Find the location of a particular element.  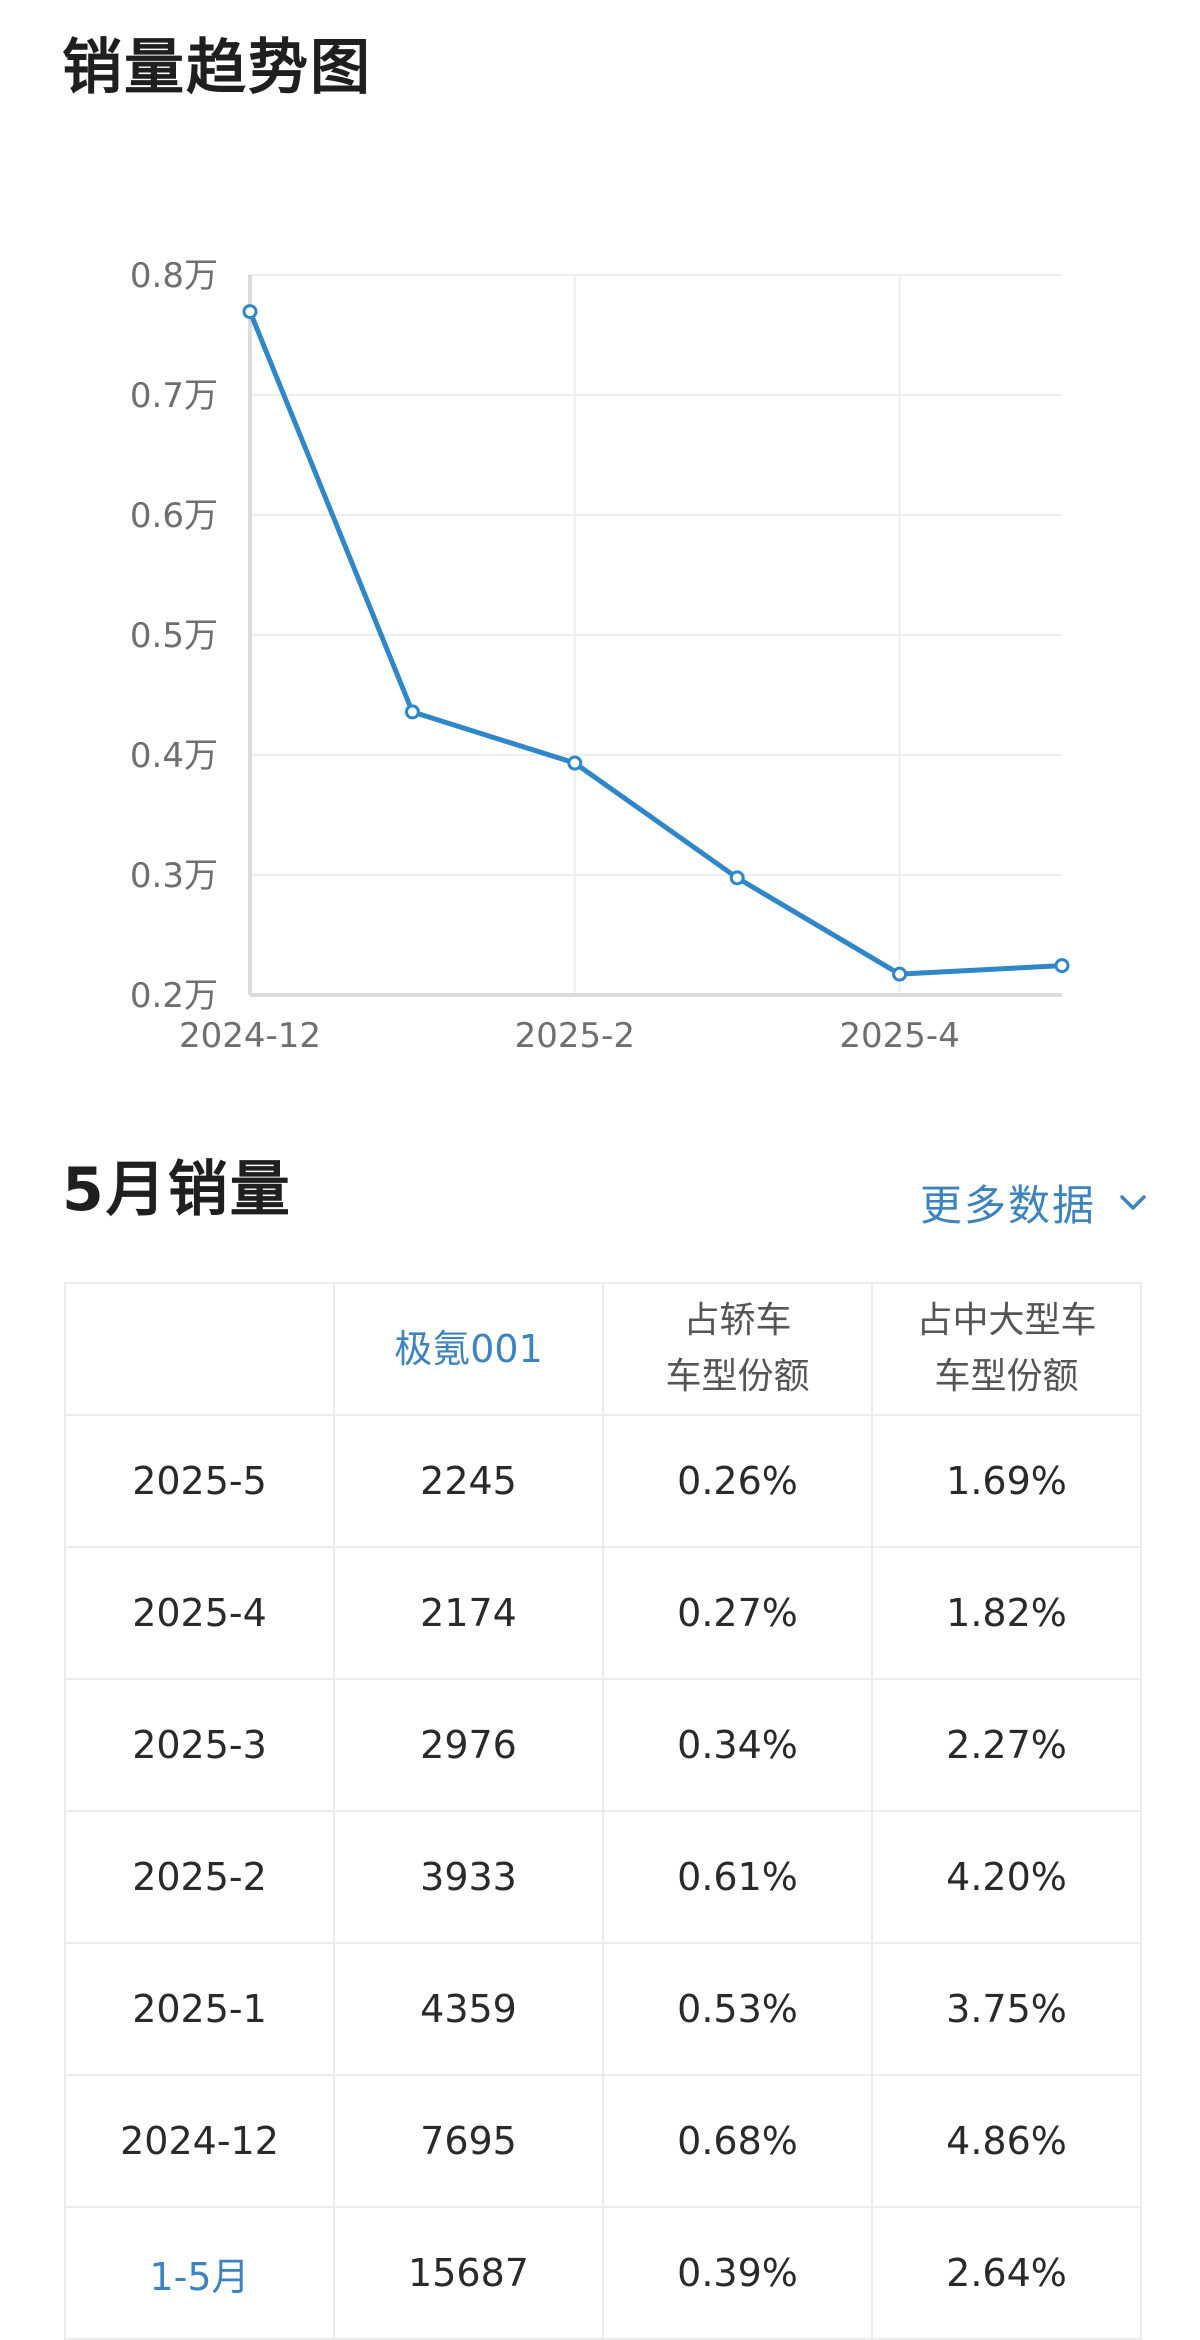

sedan-share-cell: 0.26% is located at coordinates (737, 1481).